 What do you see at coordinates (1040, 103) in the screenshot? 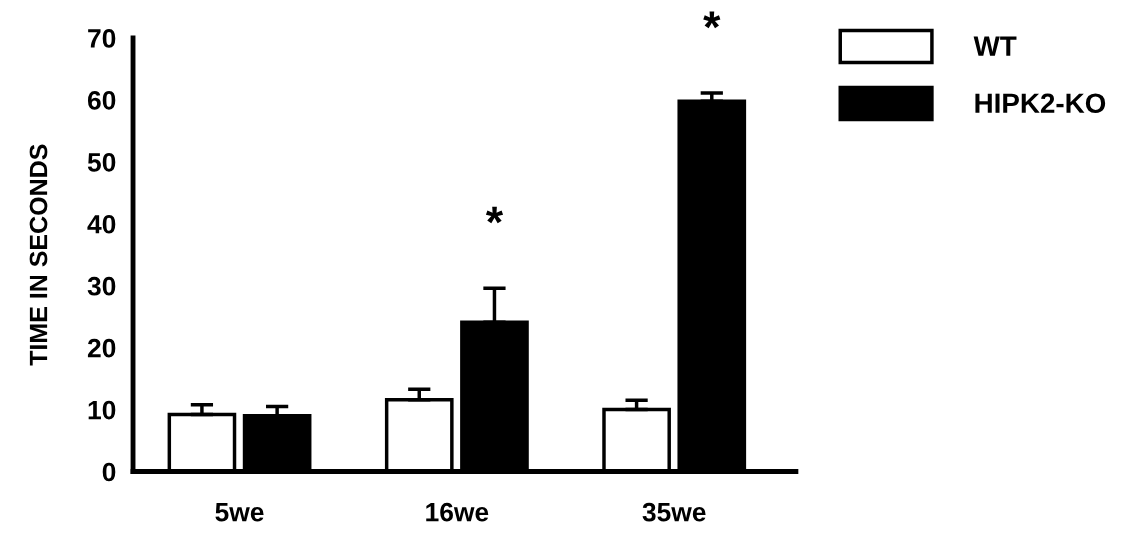
I see `legend-label: HIPK2-KO` at bounding box center [1040, 103].